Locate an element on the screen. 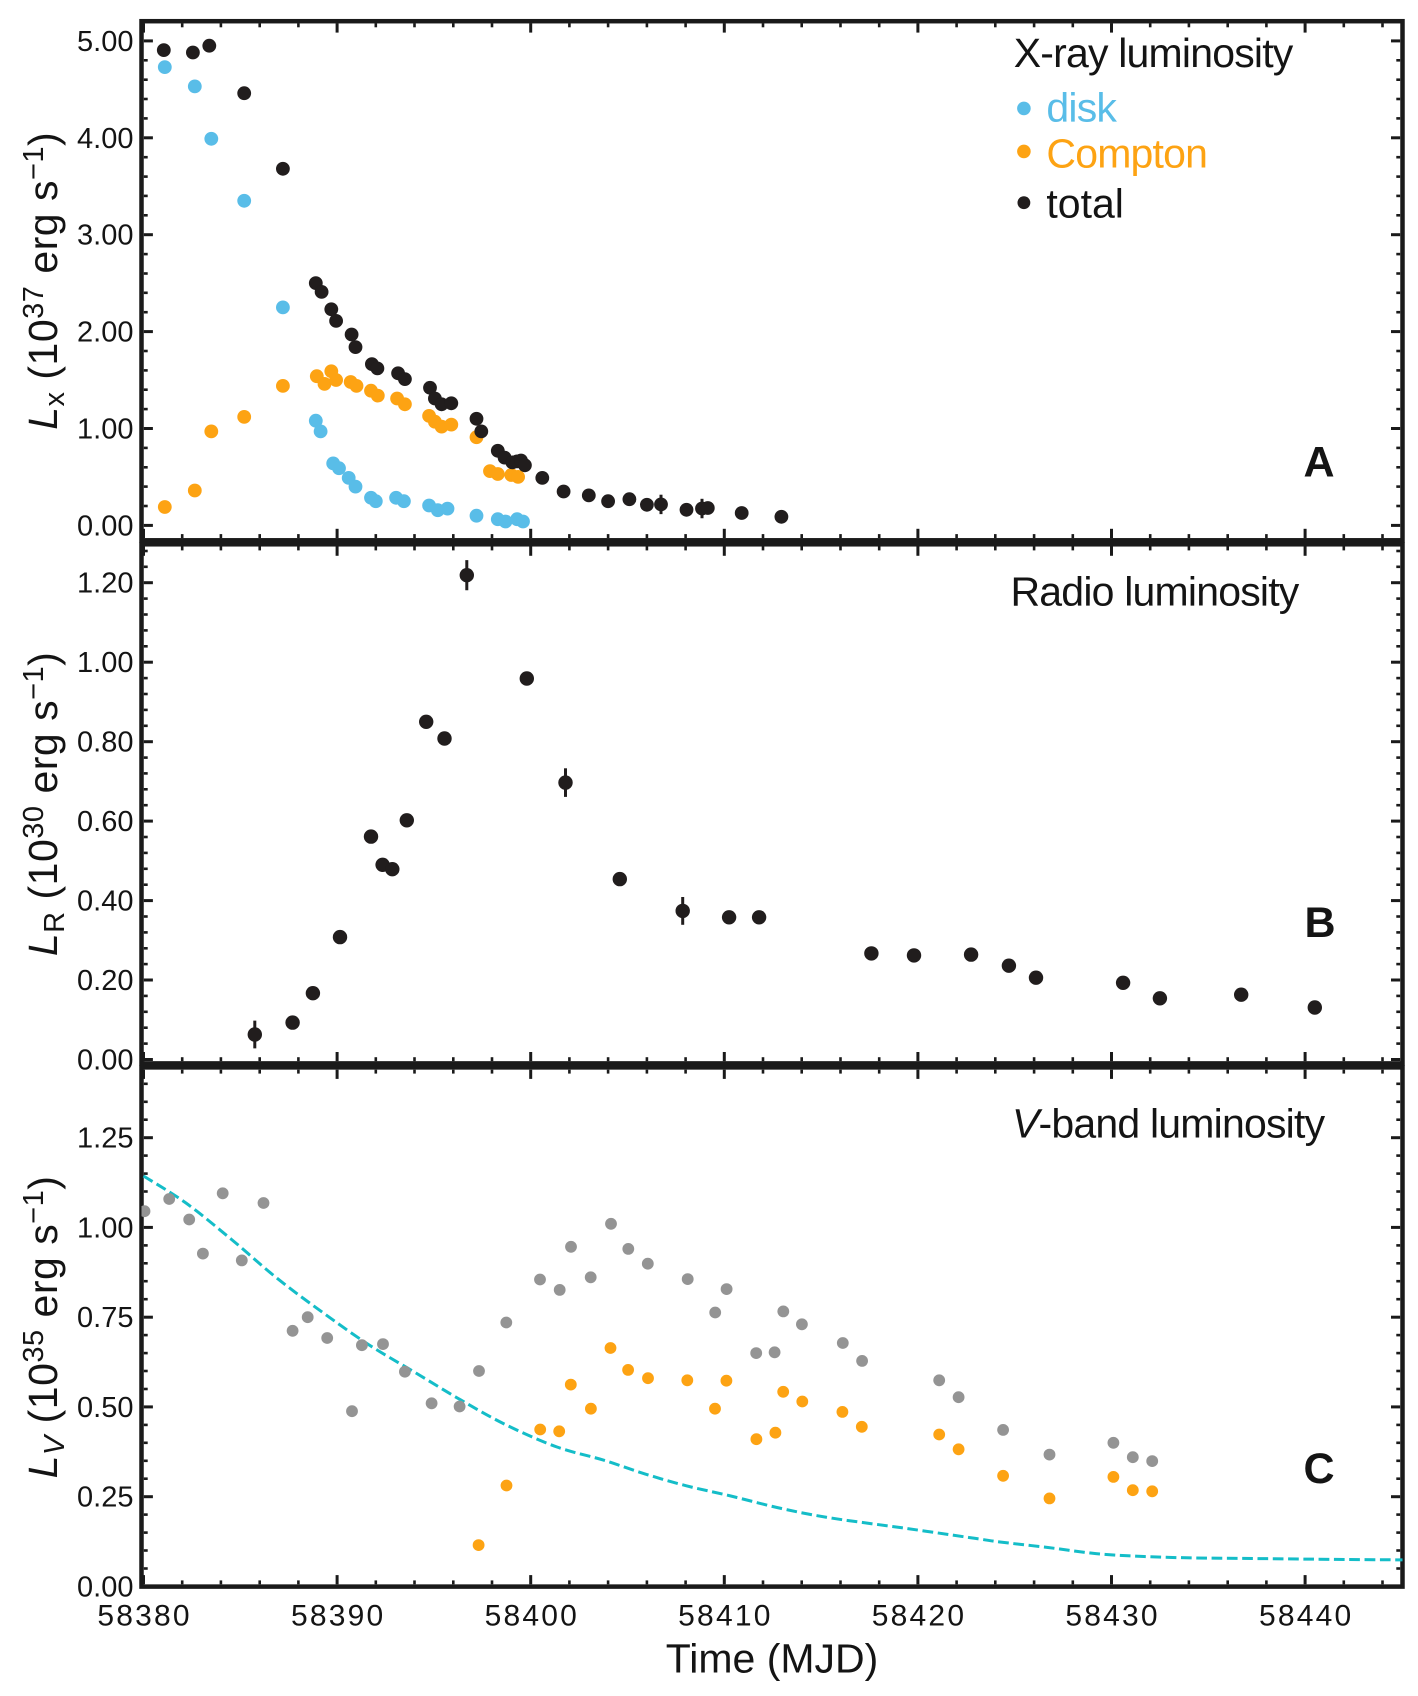 The height and width of the screenshot is (1696, 1418). svg-text: 58430 is located at coordinates (1112, 1616).